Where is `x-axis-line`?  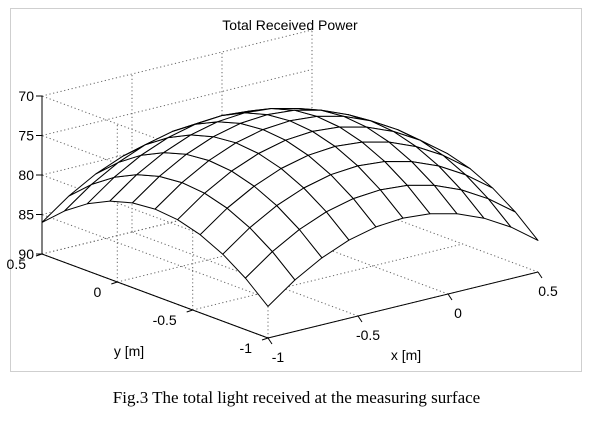
x-axis-line is located at coordinates (403, 305).